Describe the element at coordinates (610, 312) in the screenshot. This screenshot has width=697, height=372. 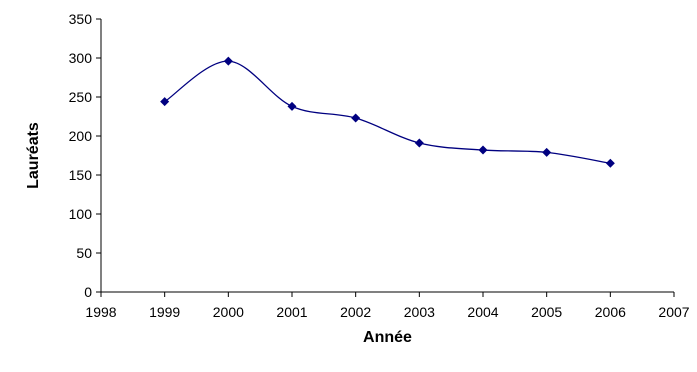
I see `x-tick-label: 2006` at that location.